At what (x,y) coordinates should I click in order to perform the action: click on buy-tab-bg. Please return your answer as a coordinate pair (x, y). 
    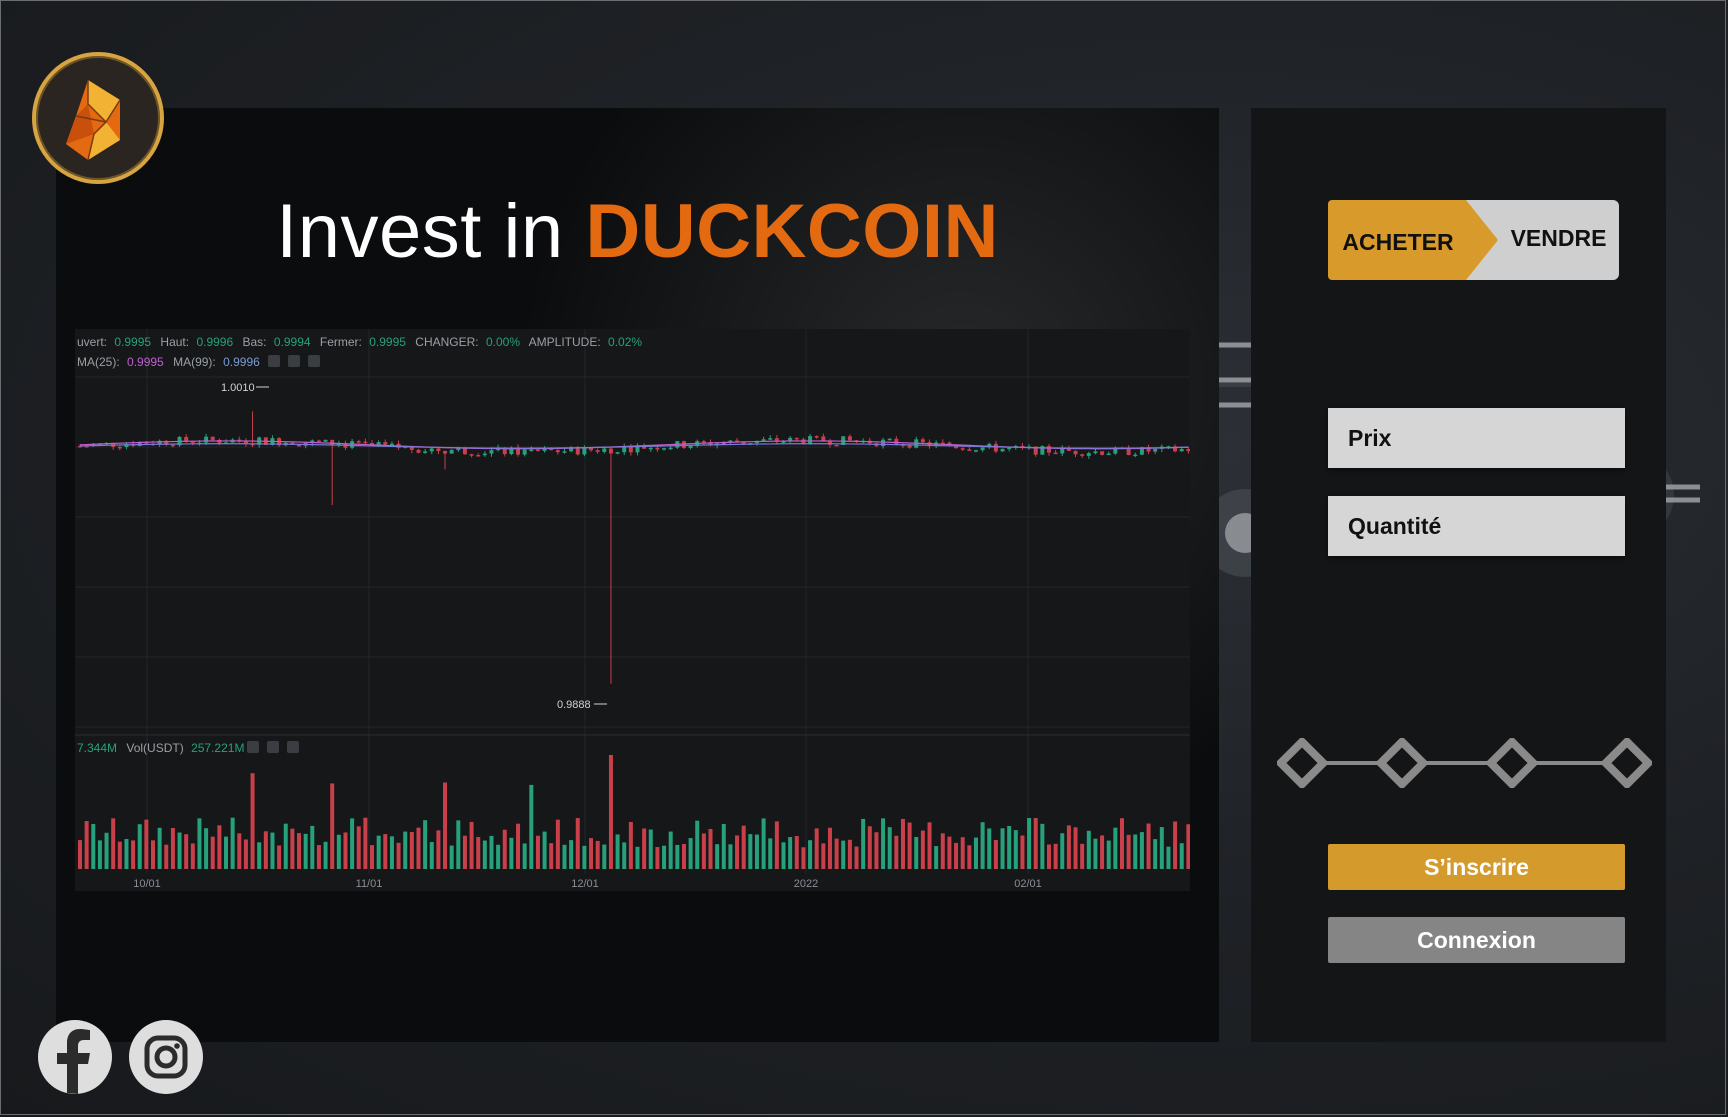
    Looking at the image, I should click on (1413, 240).